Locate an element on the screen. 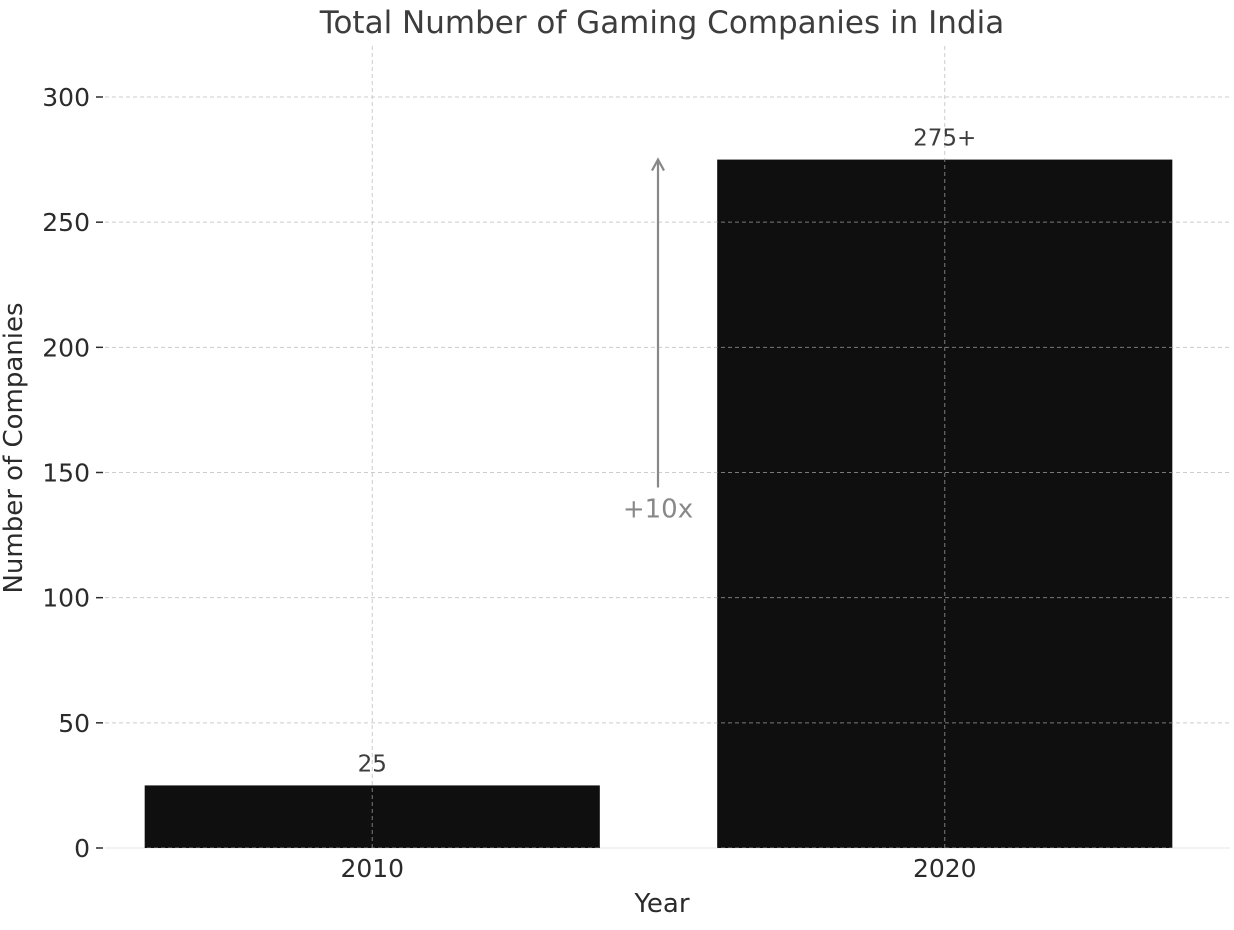 The width and height of the screenshot is (1234, 930). y-tick-label: 300 is located at coordinates (66, 97).